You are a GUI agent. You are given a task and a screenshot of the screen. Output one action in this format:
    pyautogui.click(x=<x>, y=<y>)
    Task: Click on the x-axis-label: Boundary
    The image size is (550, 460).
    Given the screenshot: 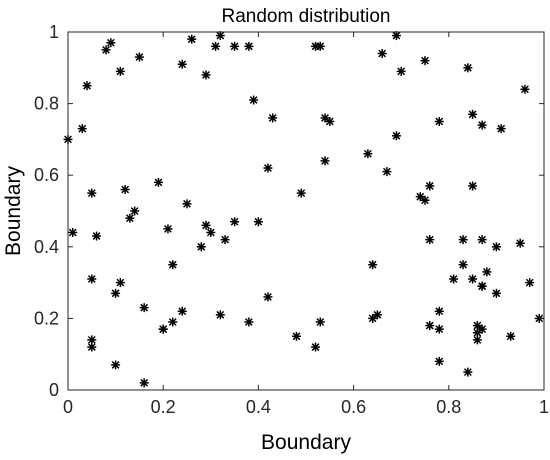 What is the action you would take?
    pyautogui.click(x=306, y=442)
    